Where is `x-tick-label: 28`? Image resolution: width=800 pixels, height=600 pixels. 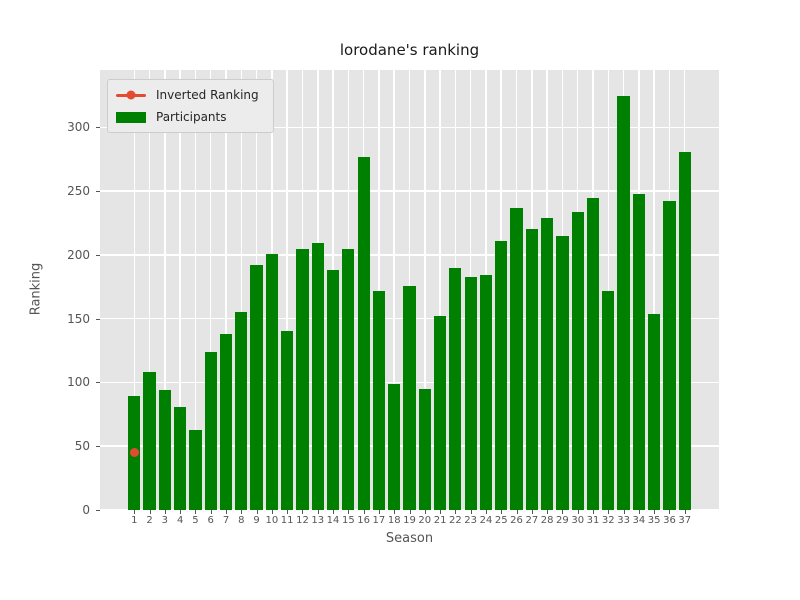 x-tick-label: 28 is located at coordinates (547, 520).